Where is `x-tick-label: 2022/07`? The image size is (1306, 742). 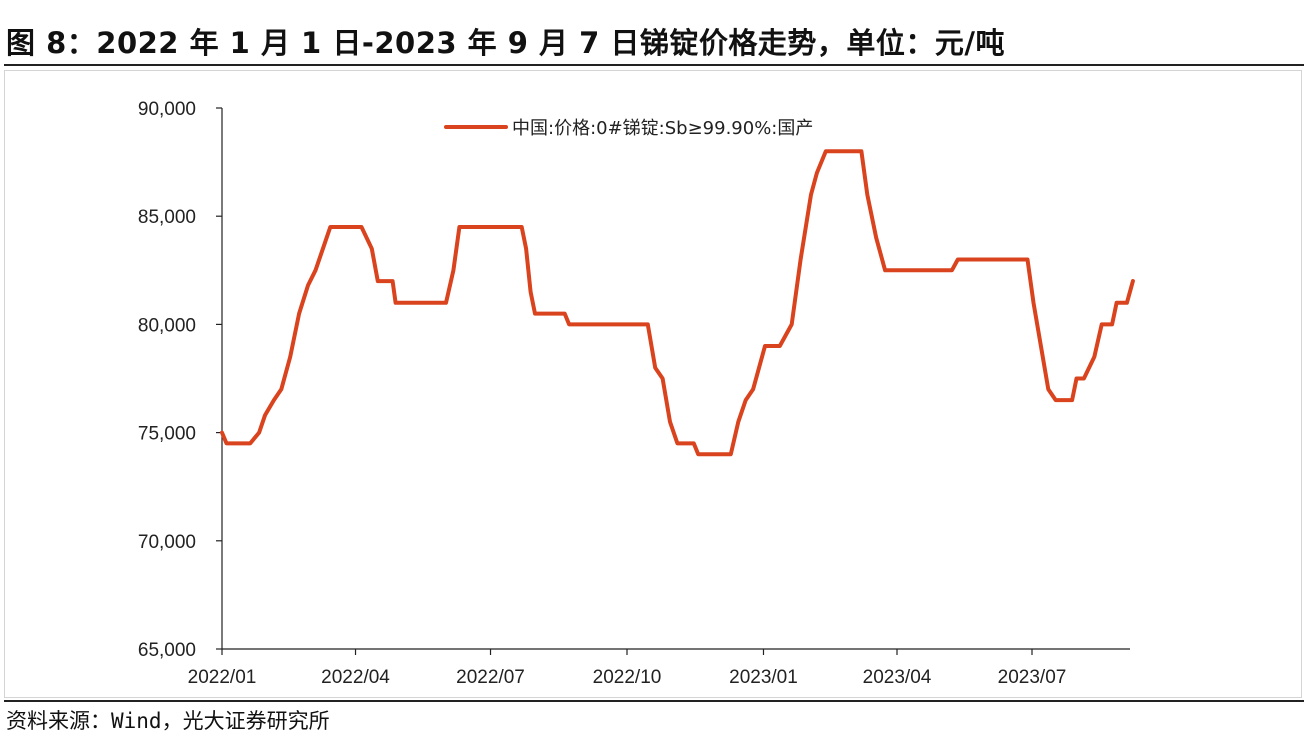
x-tick-label: 2022/07 is located at coordinates (490, 677).